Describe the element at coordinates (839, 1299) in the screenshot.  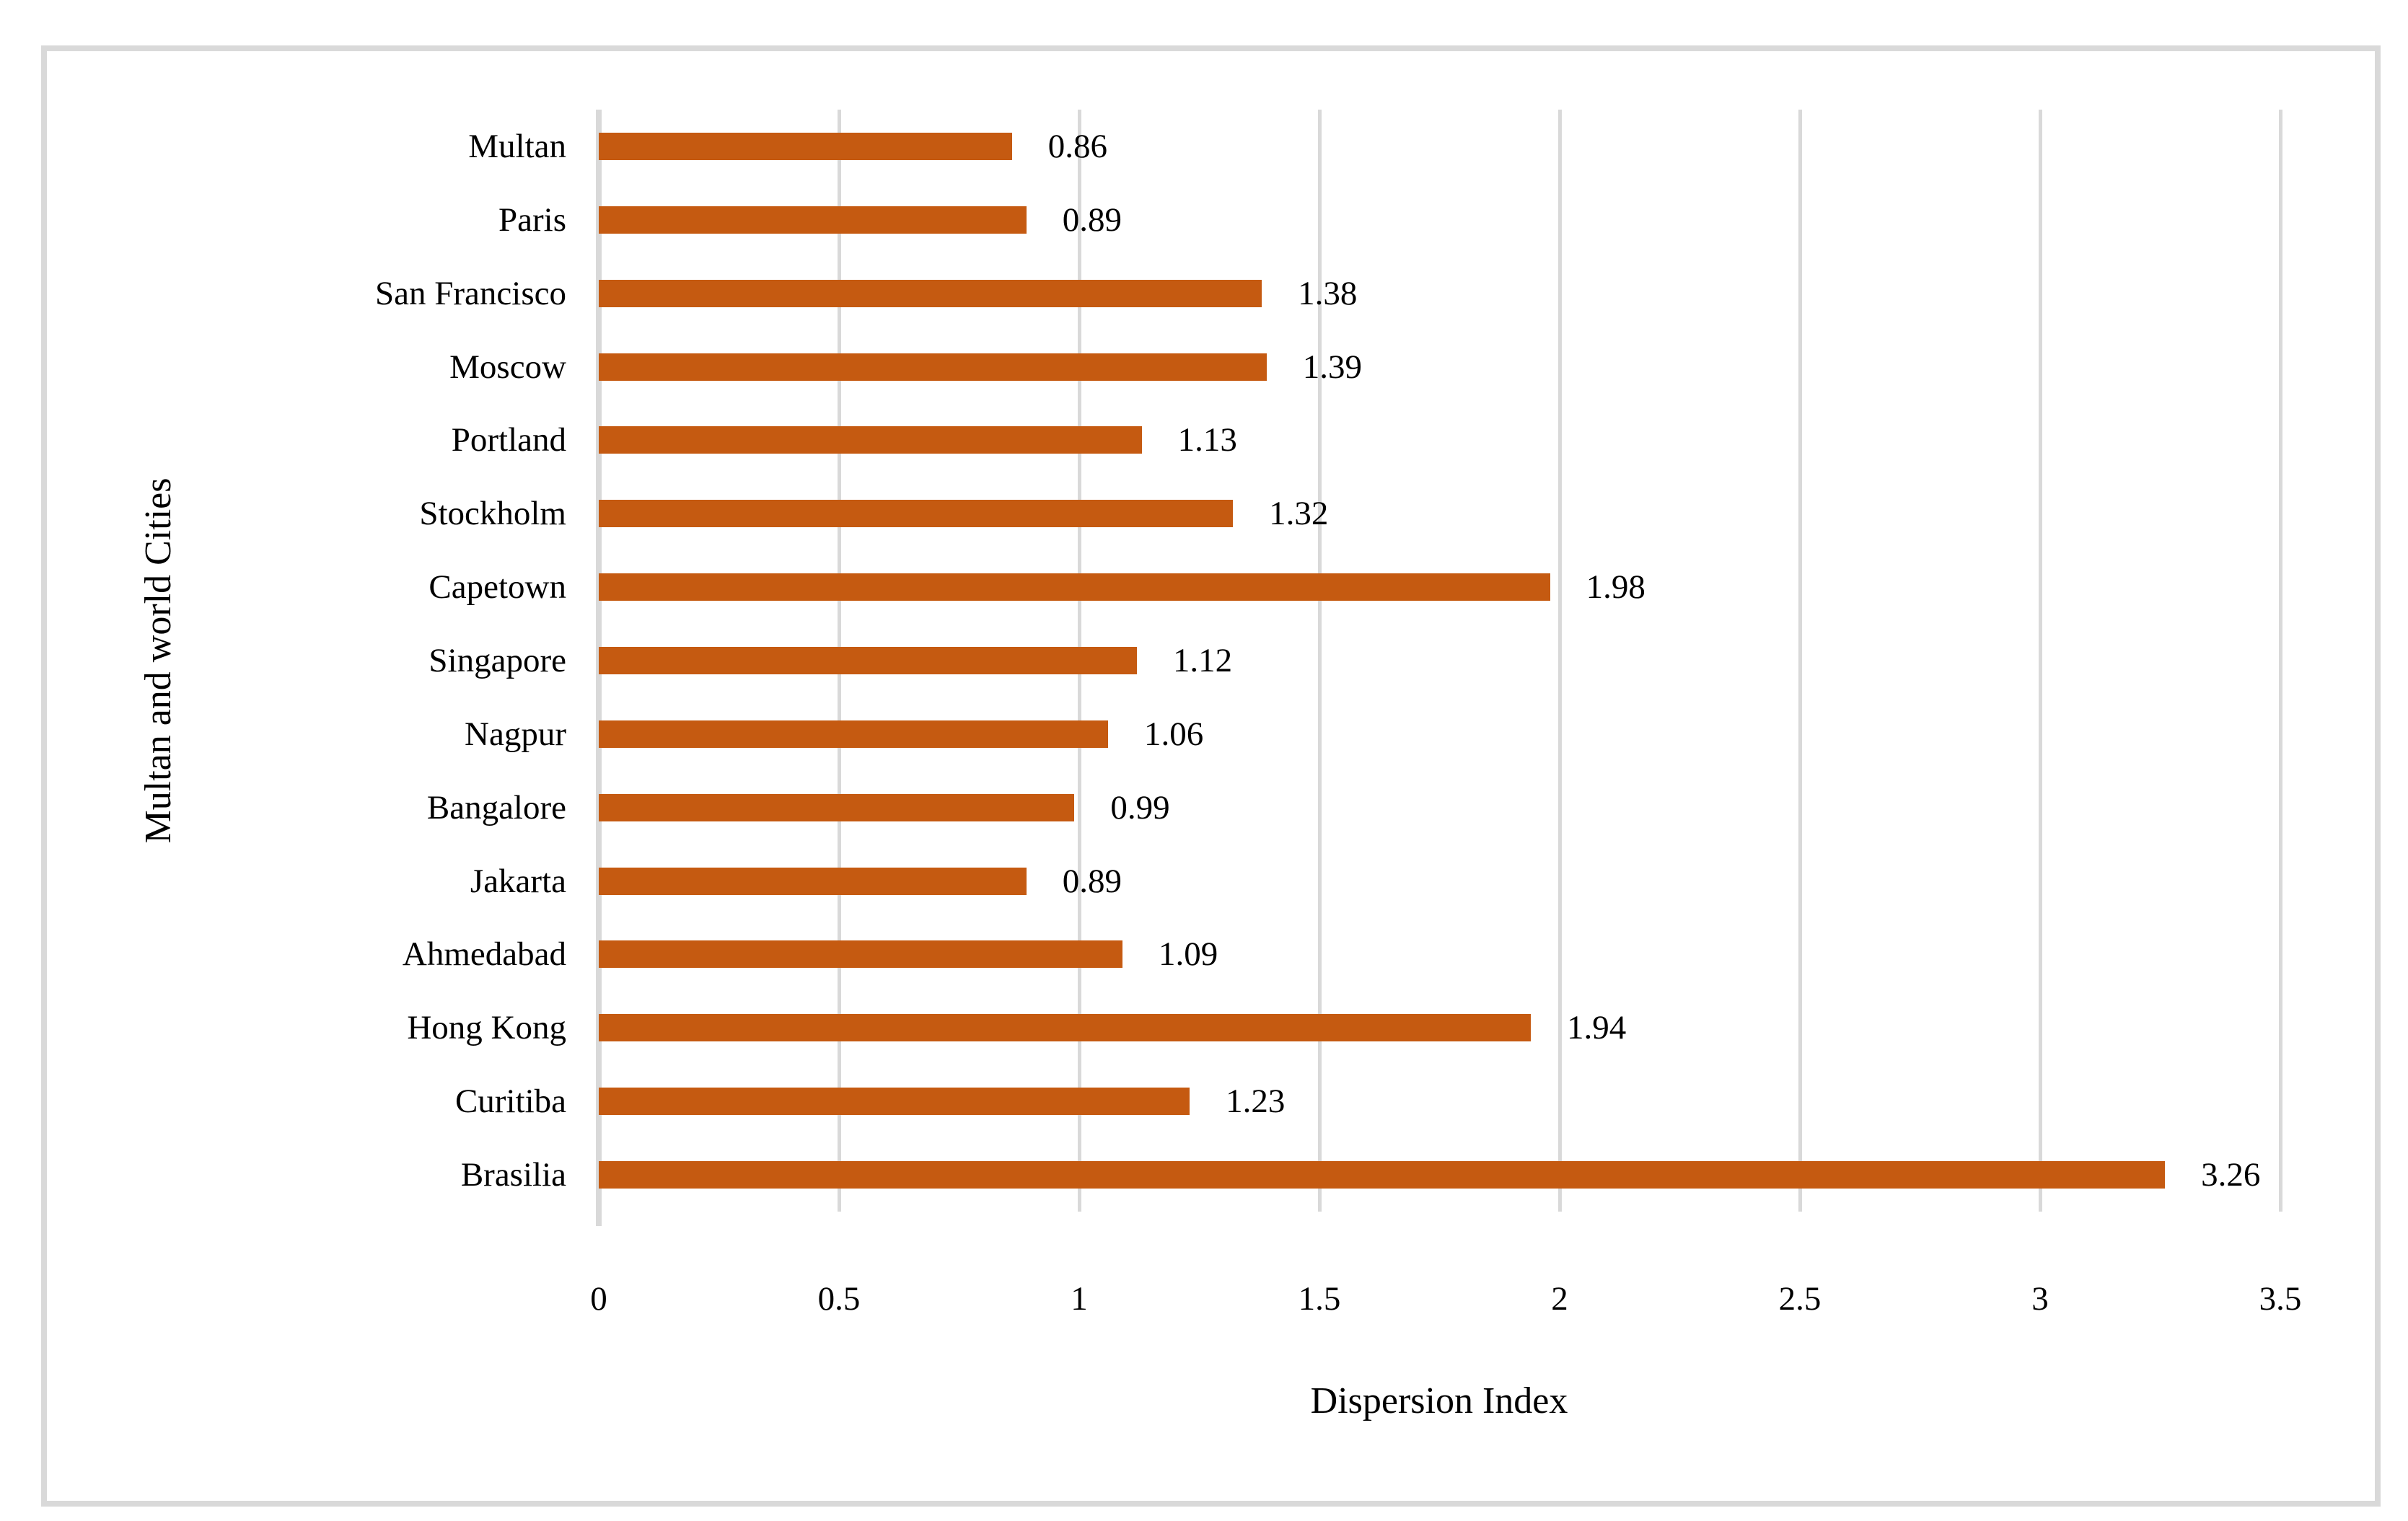
I see `x-tick-label: 0.5` at that location.